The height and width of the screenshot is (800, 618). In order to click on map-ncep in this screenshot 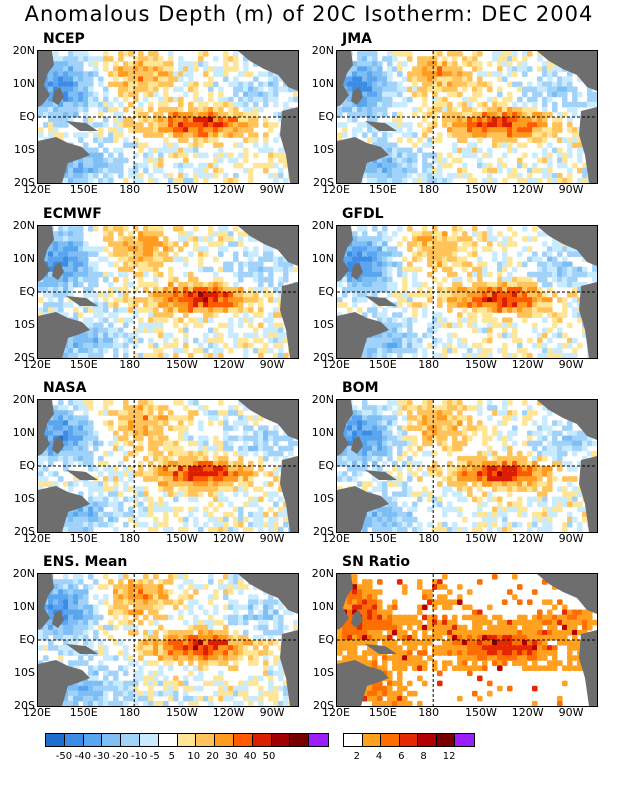, I will do `click(168, 117)`.